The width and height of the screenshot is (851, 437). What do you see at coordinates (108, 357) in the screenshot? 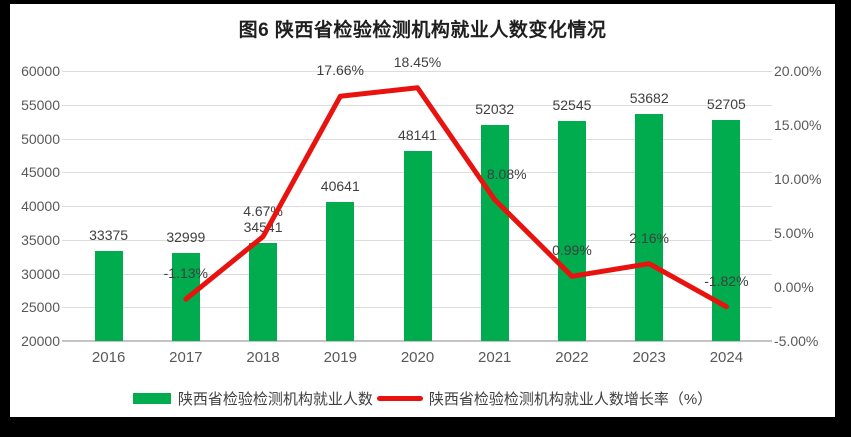
I see `x-axis-label: 2016` at bounding box center [108, 357].